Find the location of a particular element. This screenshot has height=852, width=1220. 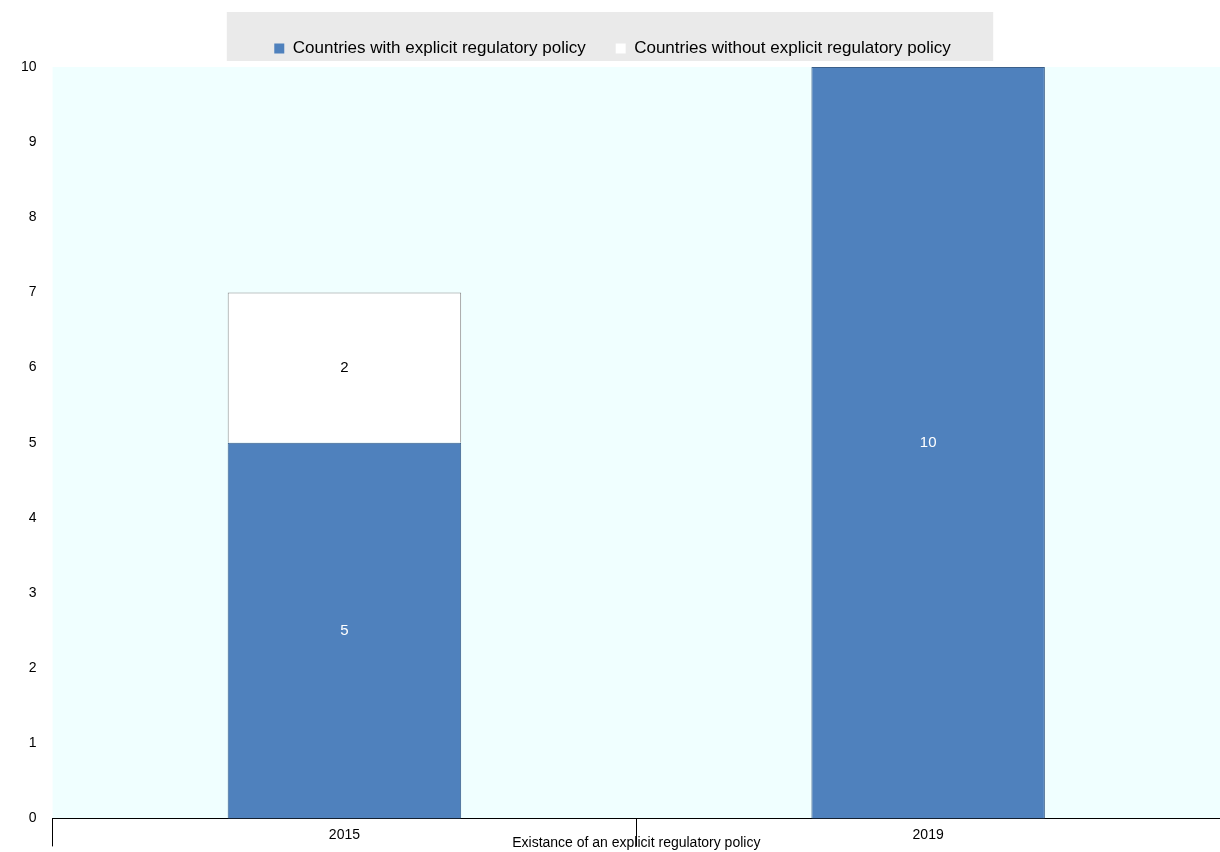

y-tick-label: 3 is located at coordinates (32, 591).